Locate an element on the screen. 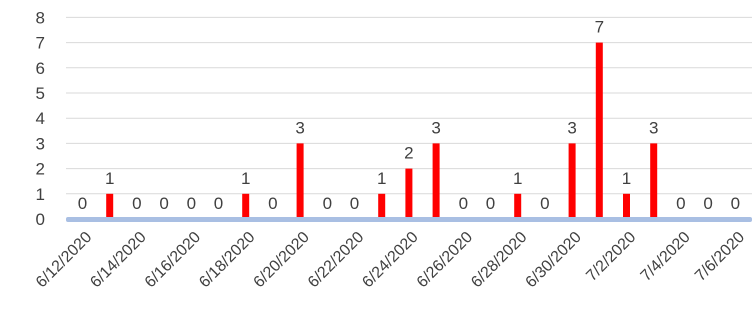 The image size is (752, 332). y-tick-label: 7 is located at coordinates (40, 43).